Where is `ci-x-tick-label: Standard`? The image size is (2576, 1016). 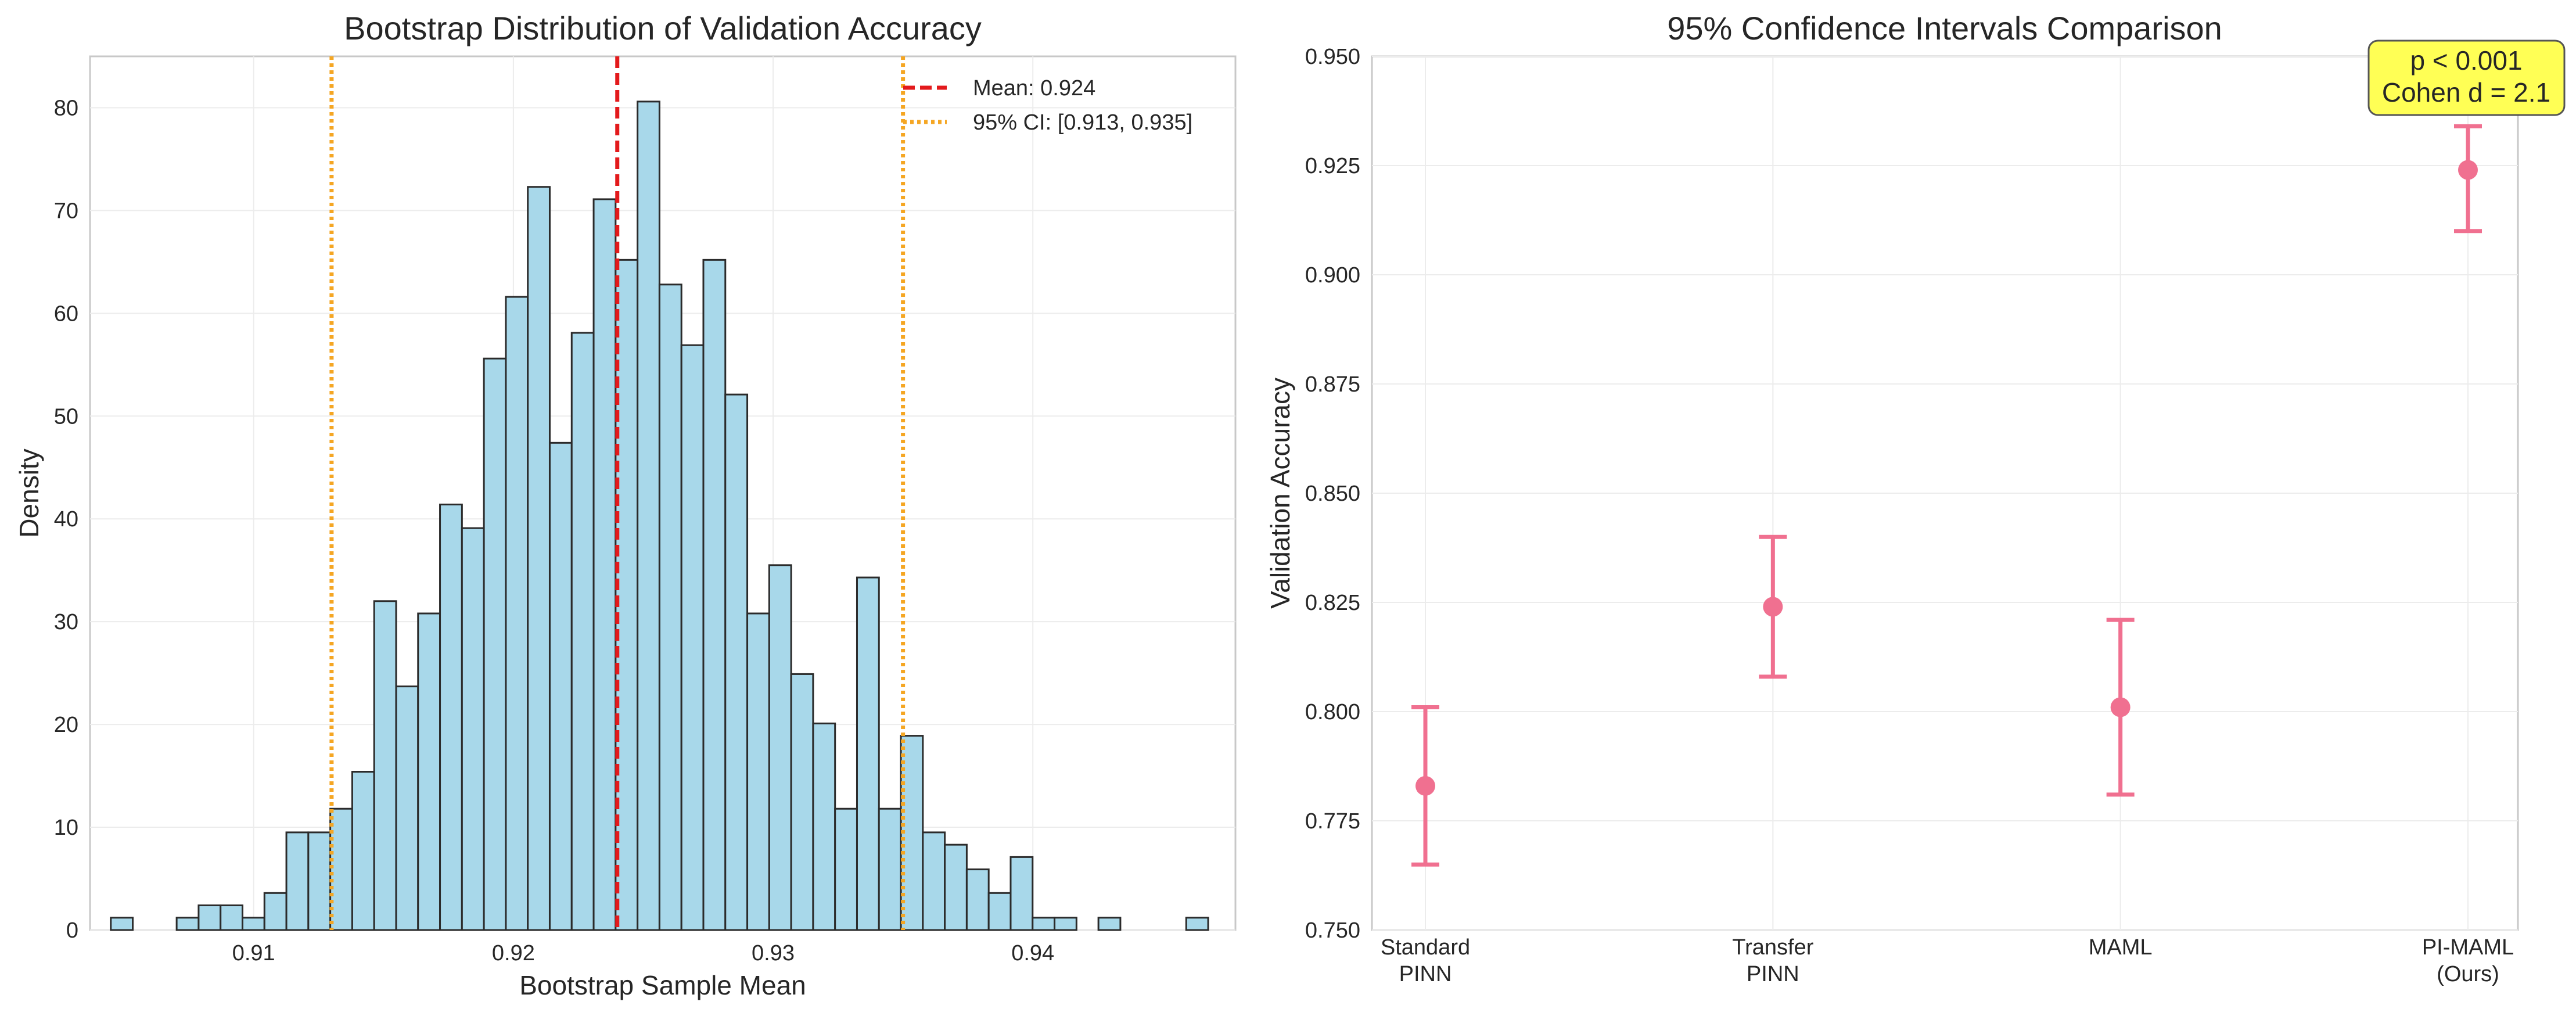
ci-x-tick-label: Standard is located at coordinates (1425, 947).